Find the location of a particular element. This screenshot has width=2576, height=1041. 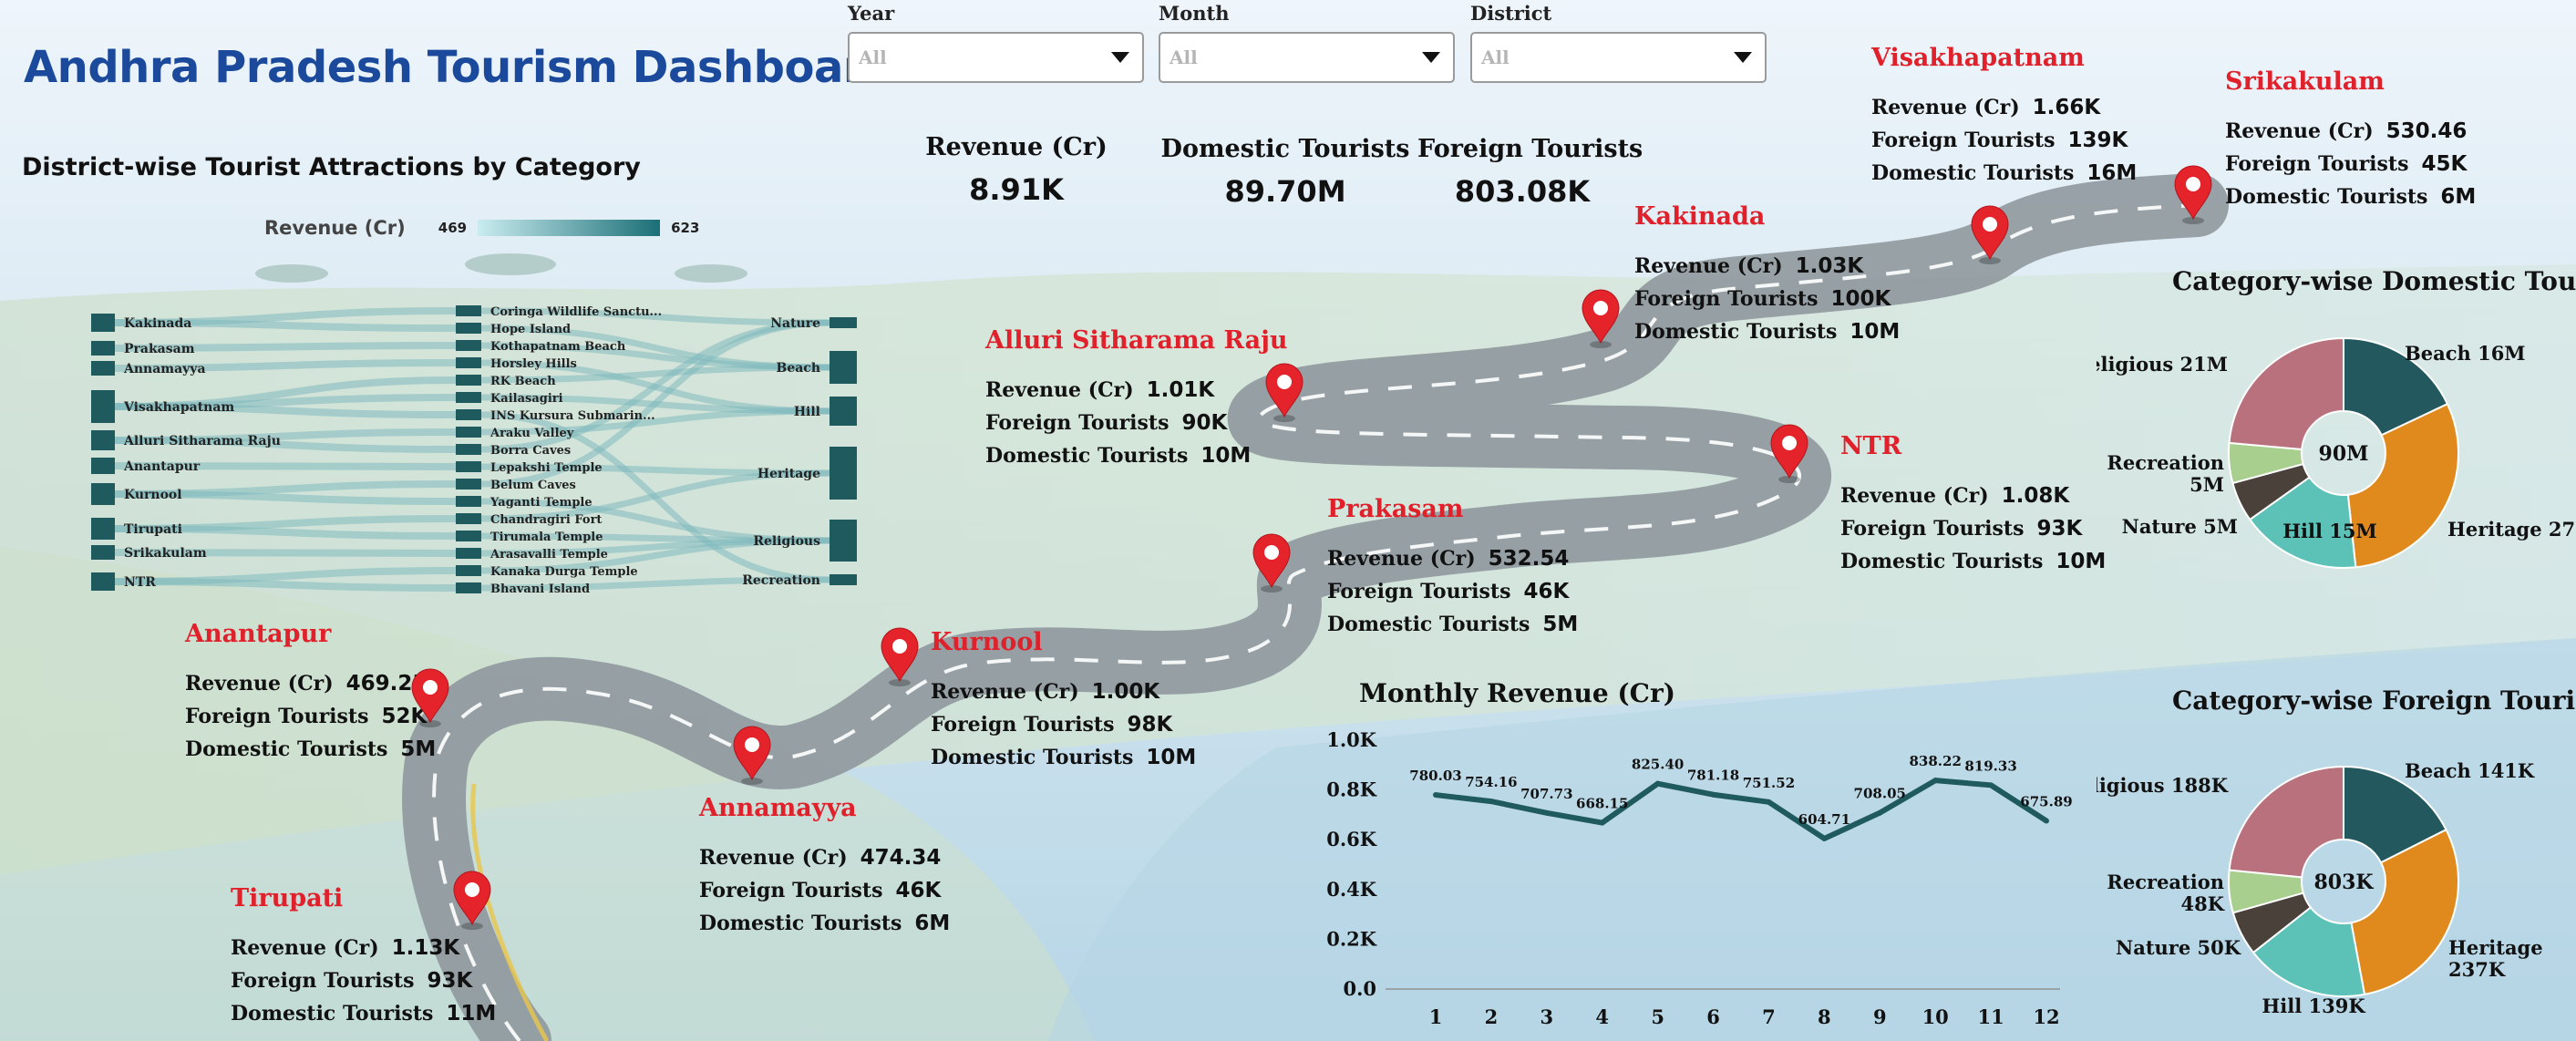

pin-icon-anantapur is located at coordinates (430, 698).